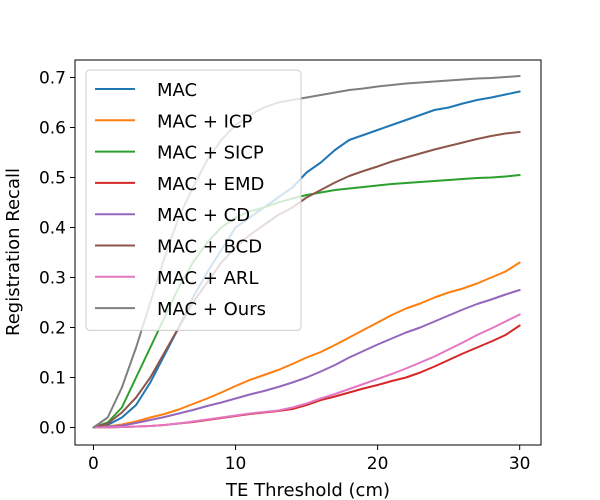 The width and height of the screenshot is (600, 500). I want to click on y-tick-label: 0.3, so click(52, 279).